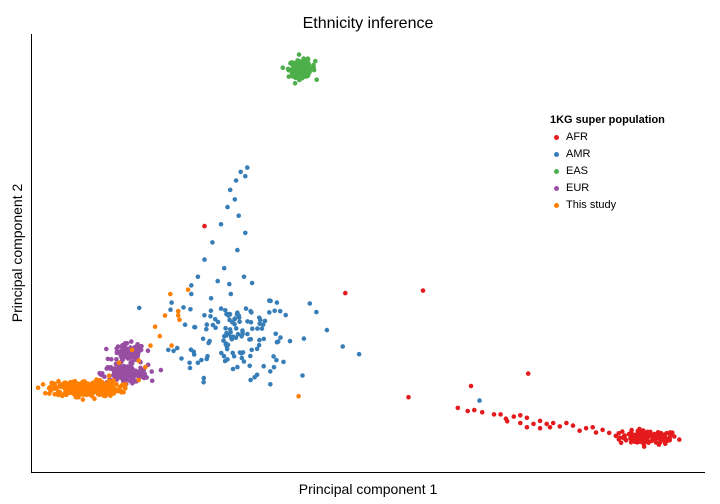  Describe the element at coordinates (368, 23) in the screenshot. I see `chart-title: Ethnicity inference` at that location.